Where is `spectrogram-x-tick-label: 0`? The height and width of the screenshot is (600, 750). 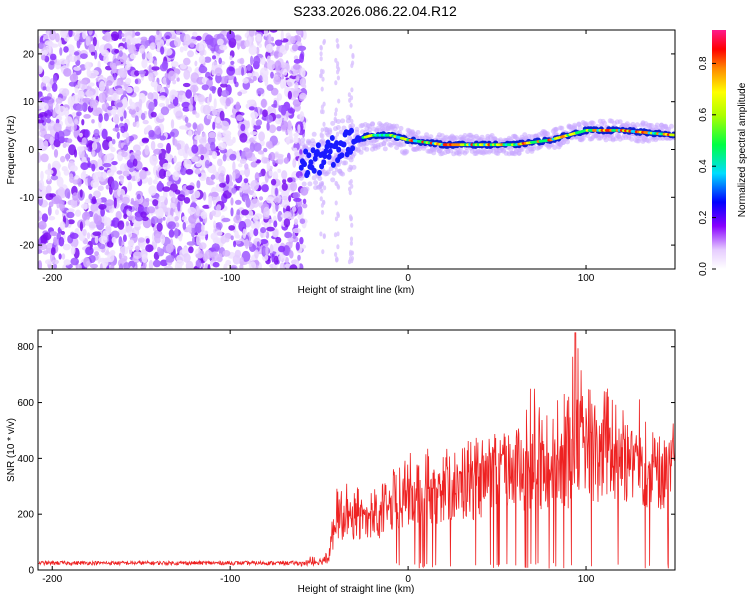 spectrogram-x-tick-label: 0 is located at coordinates (408, 278).